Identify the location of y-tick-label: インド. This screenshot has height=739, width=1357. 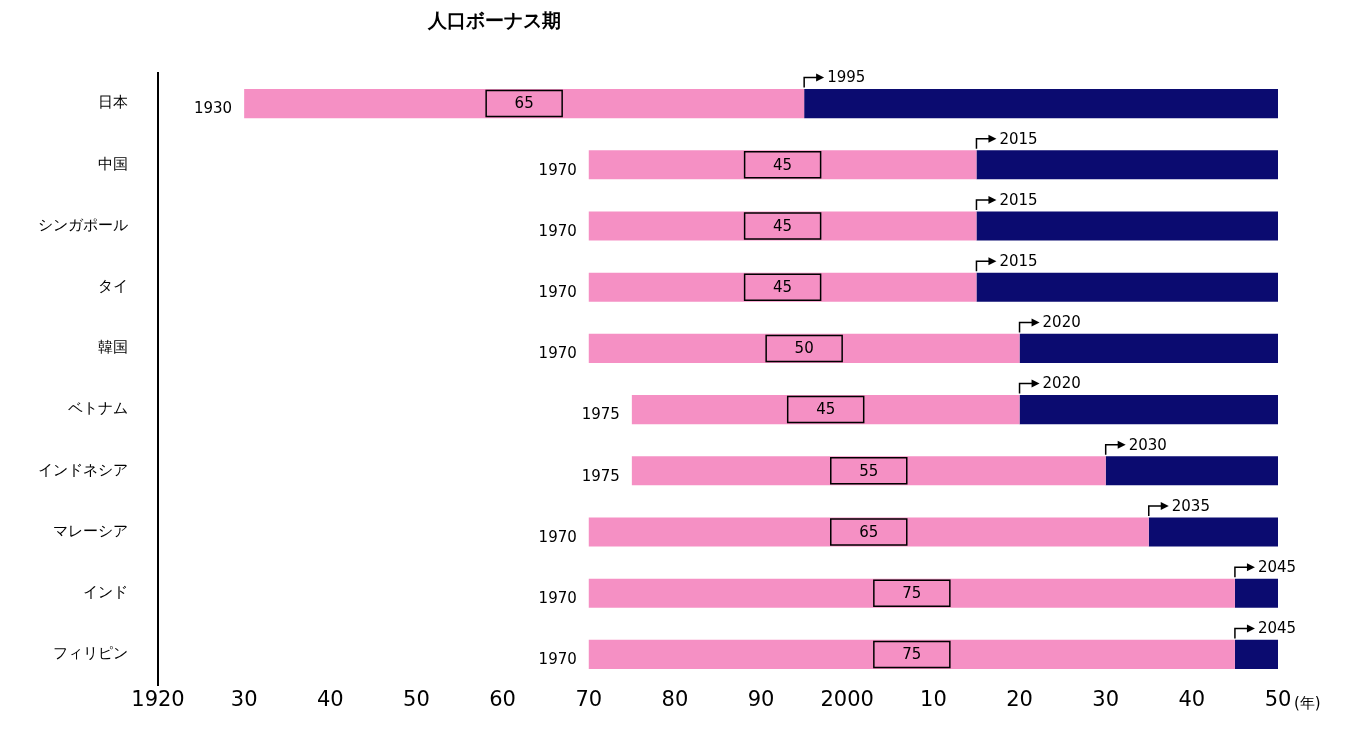
(105, 592).